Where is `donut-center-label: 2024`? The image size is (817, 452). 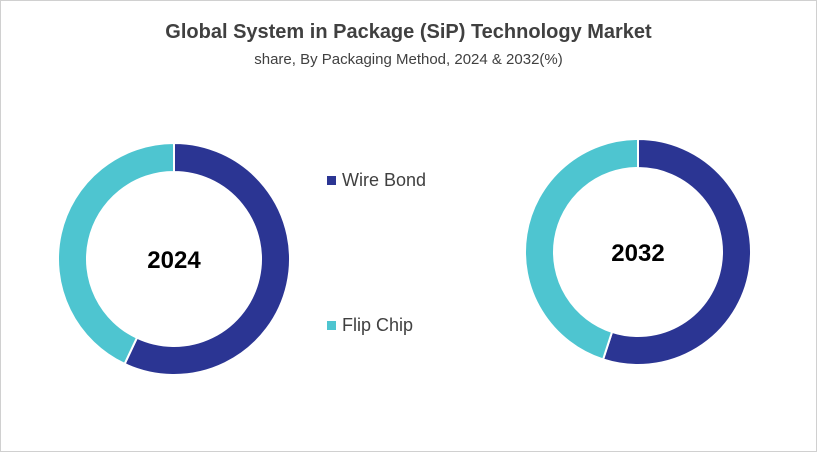
donut-center-label: 2024 is located at coordinates (174, 260).